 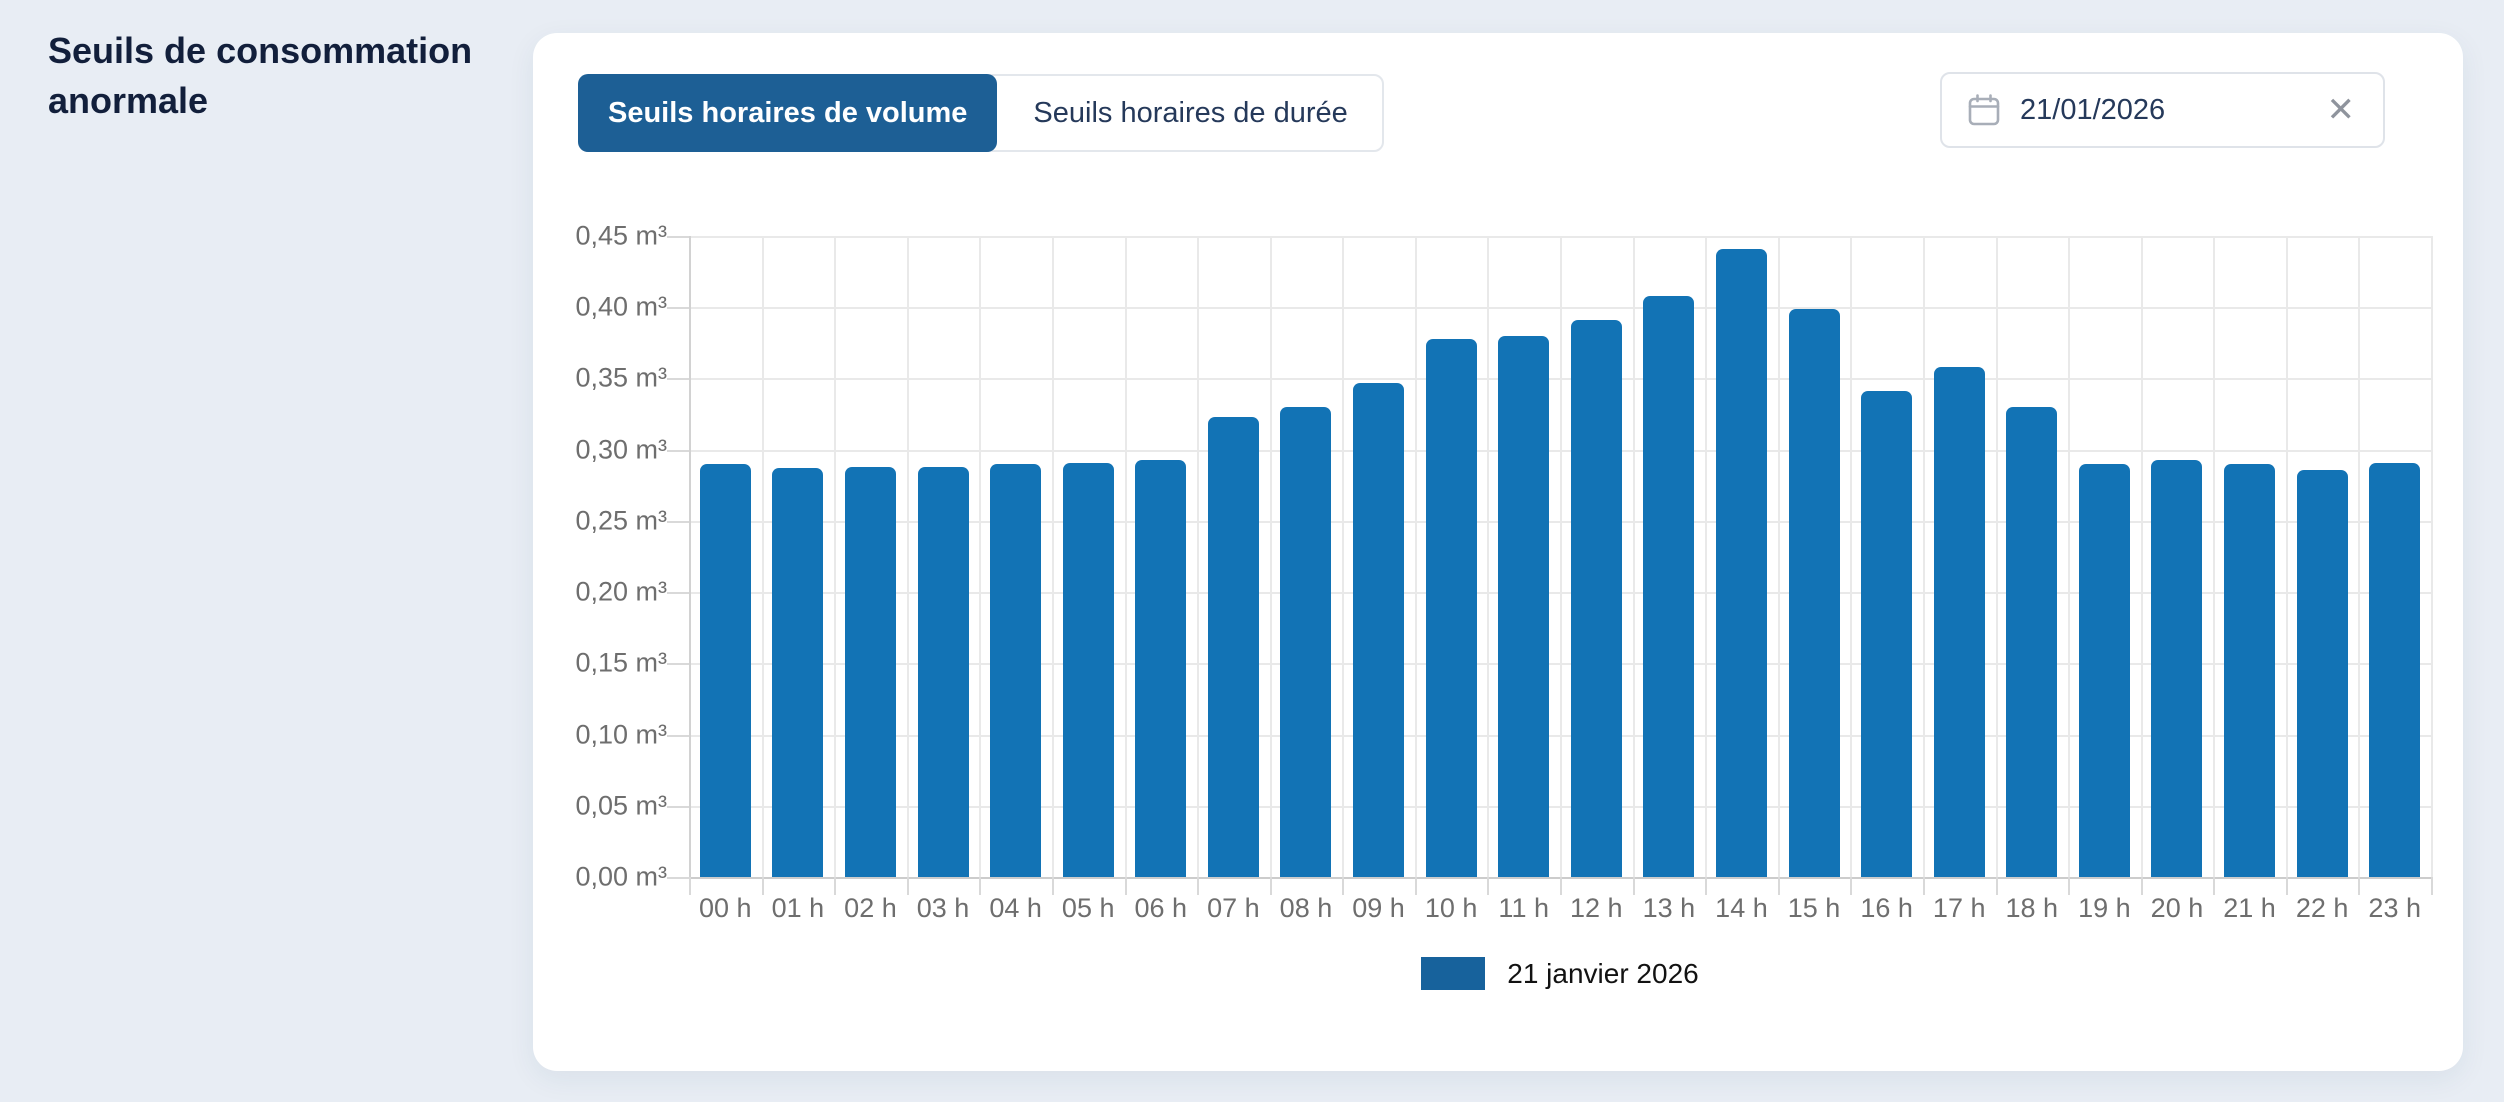 What do you see at coordinates (2032, 908) in the screenshot?
I see `x-tick-label: 18 h` at bounding box center [2032, 908].